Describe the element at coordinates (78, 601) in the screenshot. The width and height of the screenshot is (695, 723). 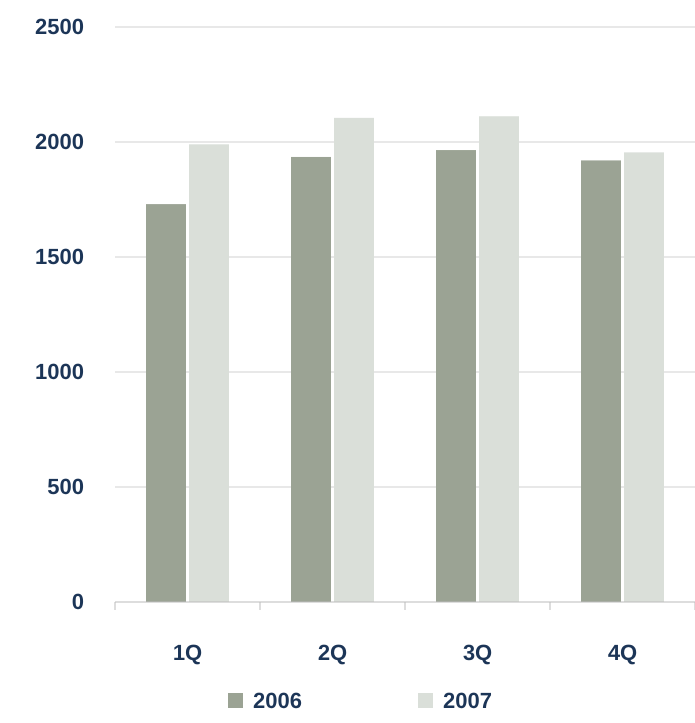
I see `y-tick-label: 0` at that location.